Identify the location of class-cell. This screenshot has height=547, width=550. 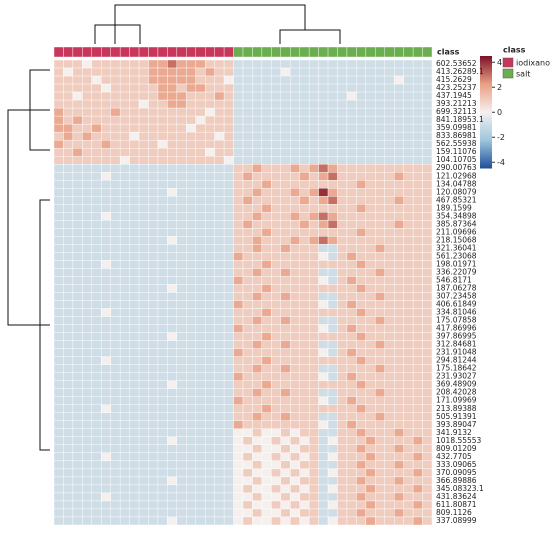
(77, 52).